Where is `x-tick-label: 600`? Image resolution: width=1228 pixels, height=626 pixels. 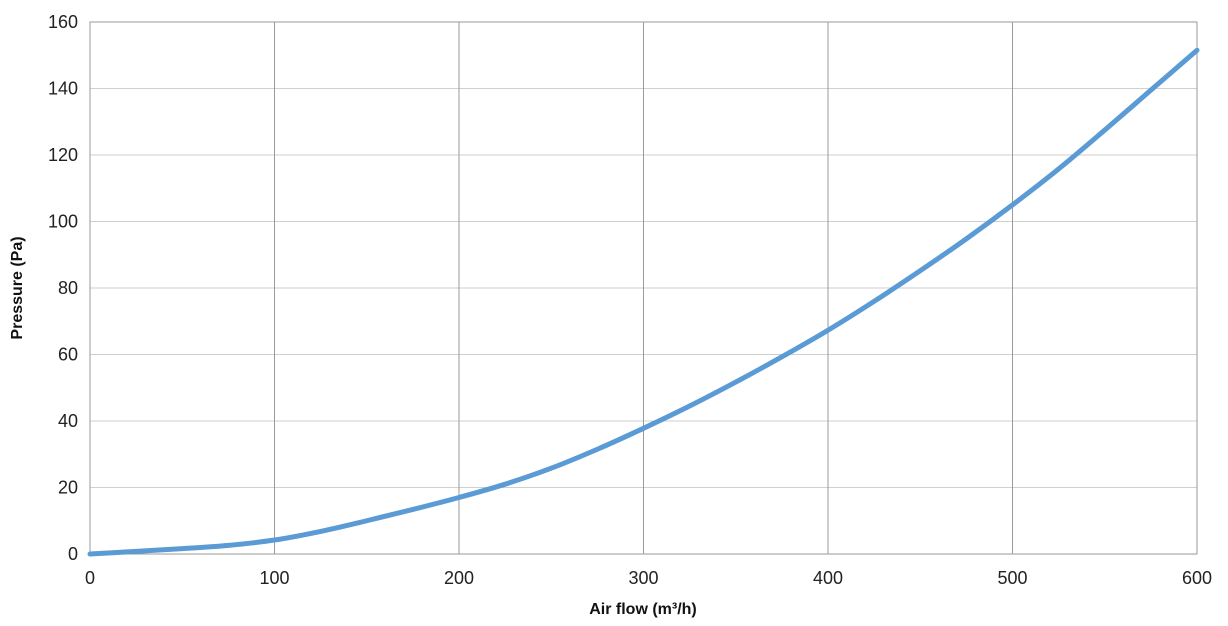
x-tick-label: 600 is located at coordinates (1197, 578).